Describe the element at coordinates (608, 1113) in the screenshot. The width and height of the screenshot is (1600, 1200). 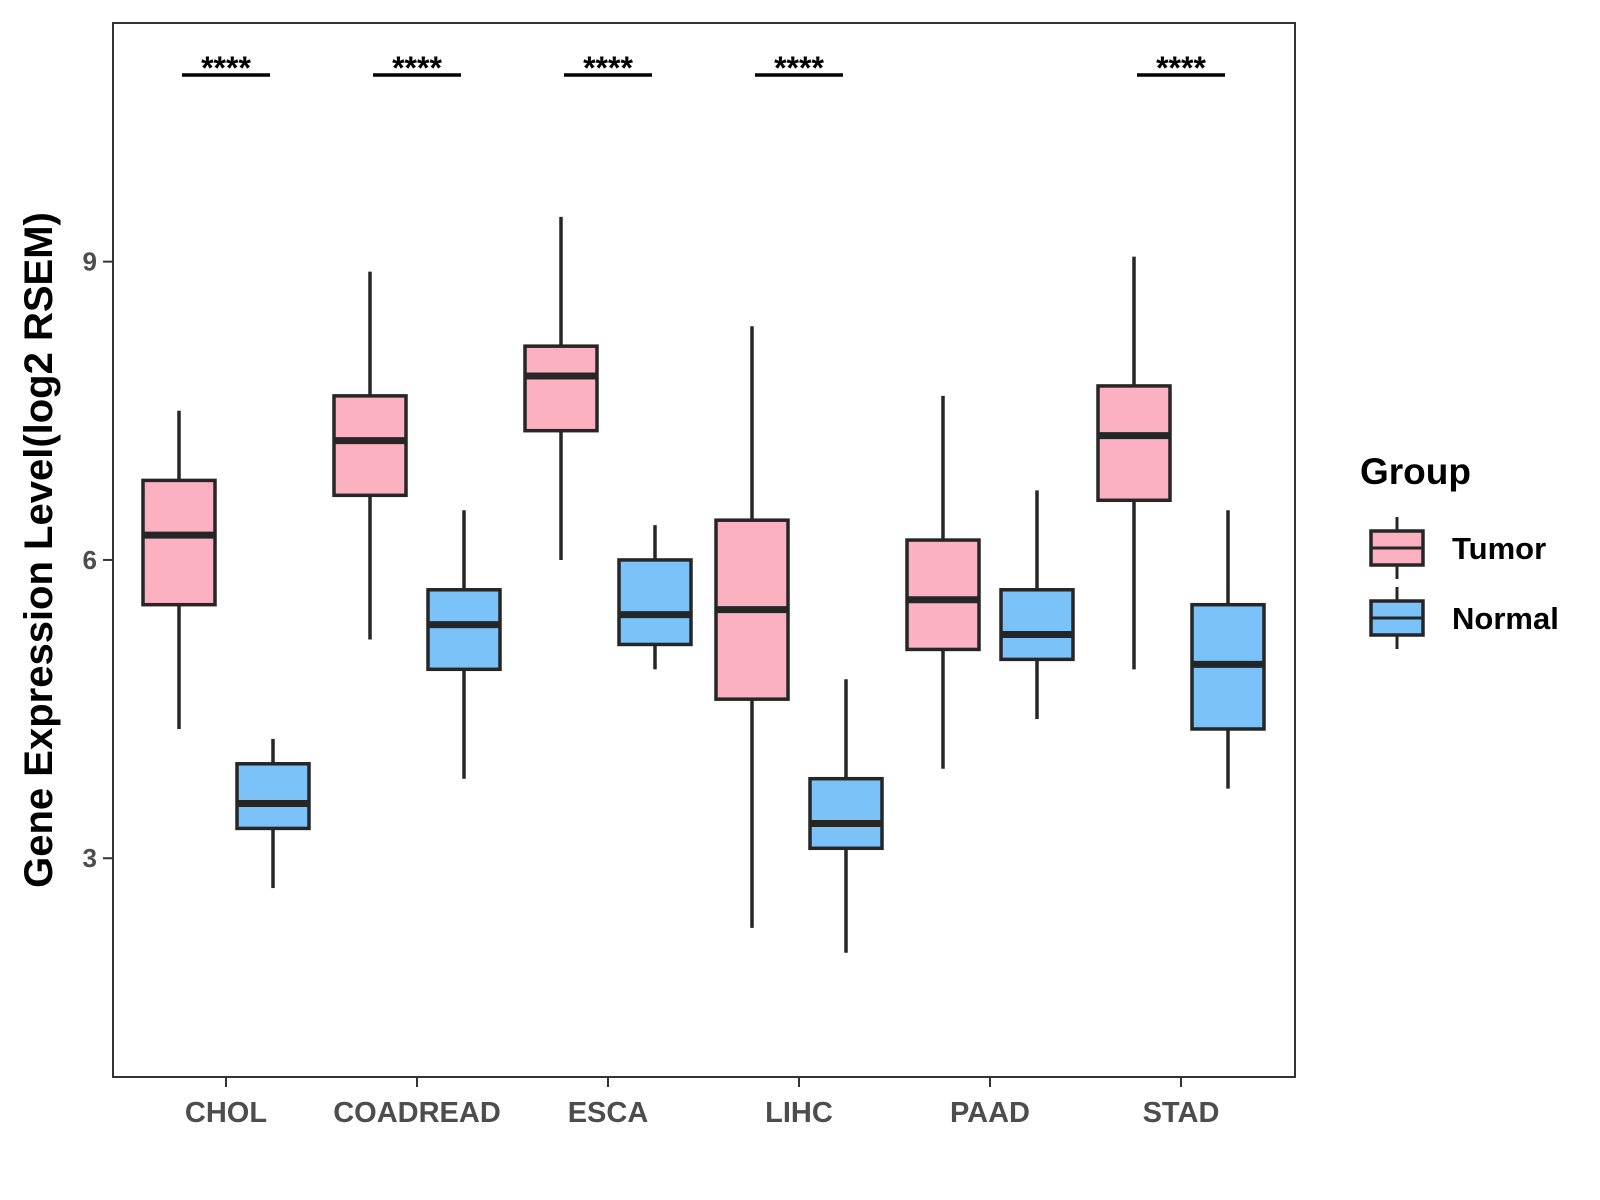
I see `x-tick-label-esca: ESCA` at that location.